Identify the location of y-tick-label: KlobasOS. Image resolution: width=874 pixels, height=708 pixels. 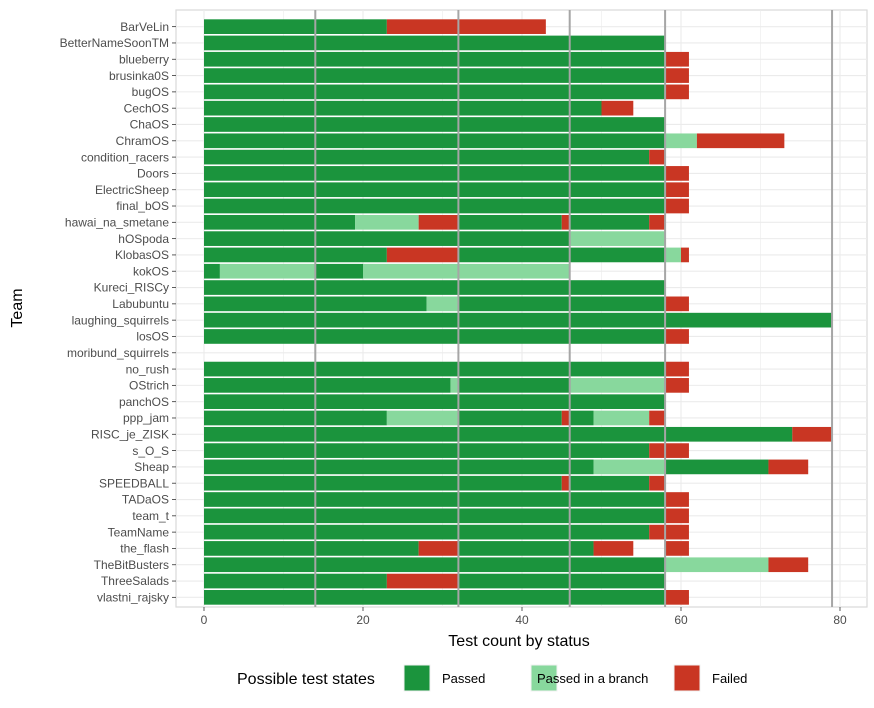
(142, 255).